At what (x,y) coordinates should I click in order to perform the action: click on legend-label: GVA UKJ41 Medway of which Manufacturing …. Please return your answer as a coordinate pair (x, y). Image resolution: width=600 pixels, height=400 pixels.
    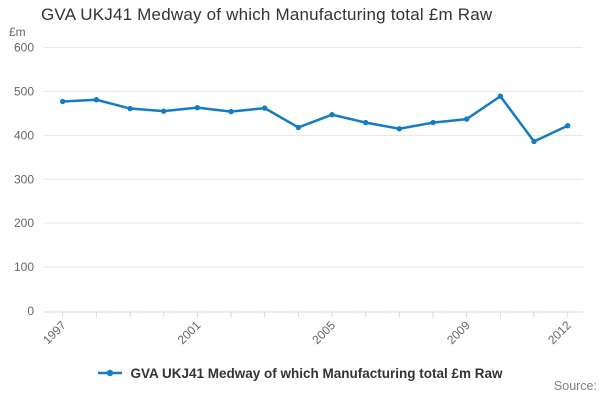
    Looking at the image, I should click on (316, 373).